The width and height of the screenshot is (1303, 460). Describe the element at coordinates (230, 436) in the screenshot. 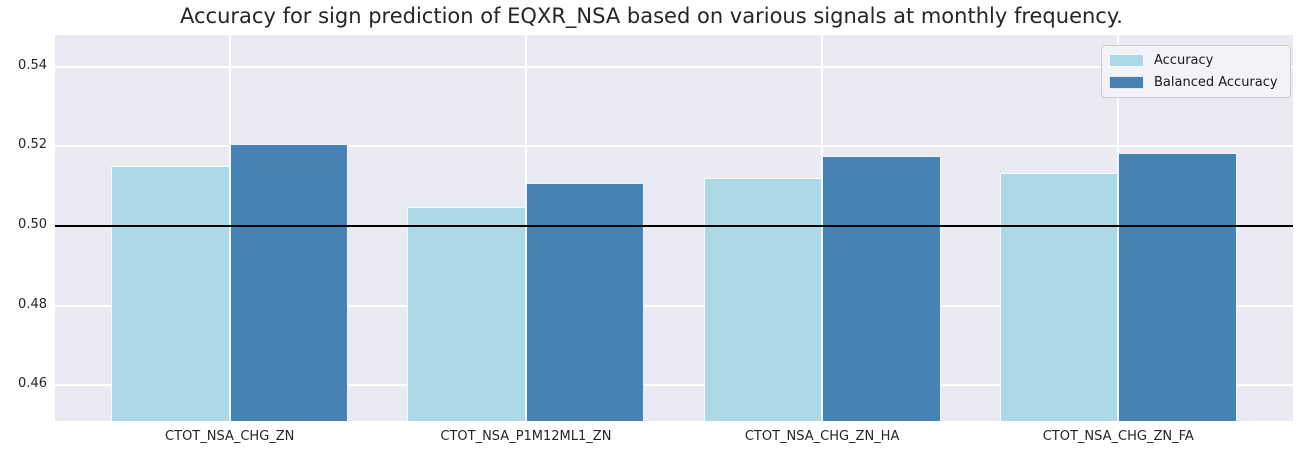

I see `x-tick-label: CTOT_NSA_CHG_ZN` at that location.